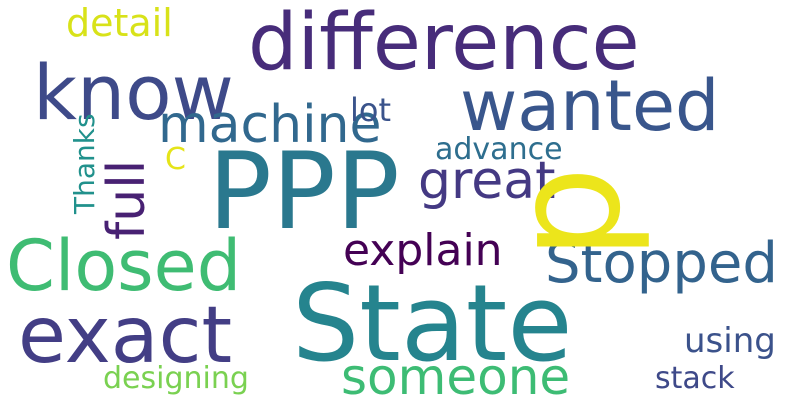 The width and height of the screenshot is (800, 400). I want to click on word-stack: stack, so click(695, 378).